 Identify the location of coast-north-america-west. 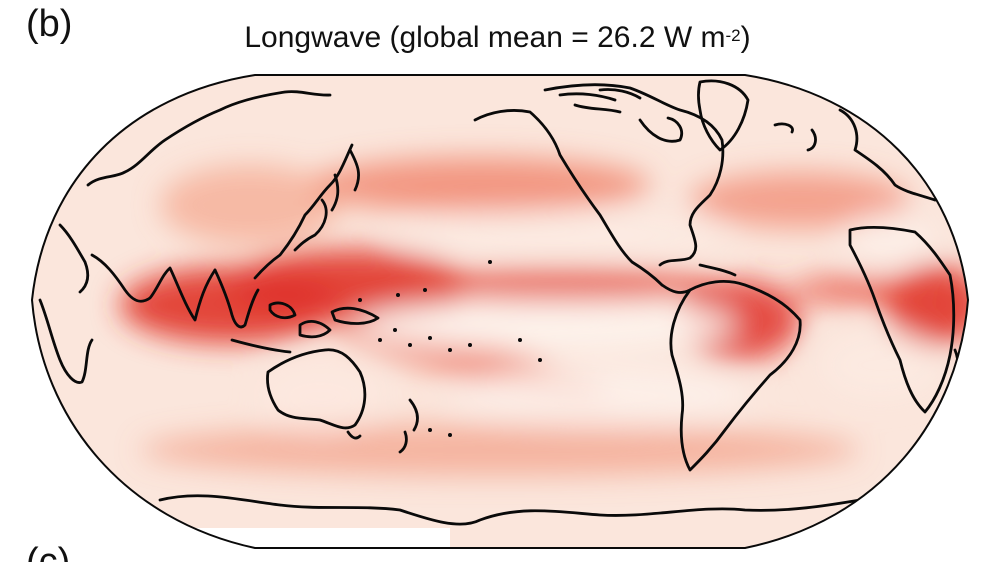
(568, 198).